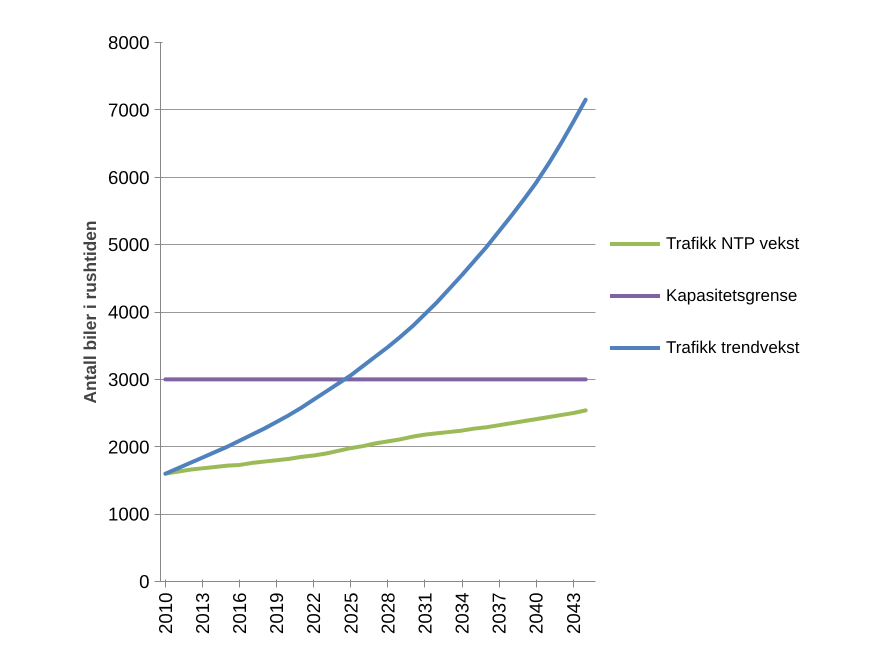 The image size is (887, 657). I want to click on y-tick-label: 7000, so click(129, 109).